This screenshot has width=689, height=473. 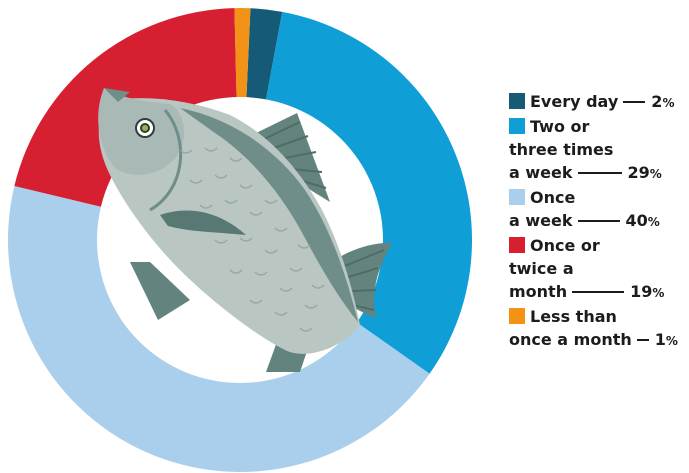 I want to click on legend-line: a week 29%, so click(x=598, y=173).